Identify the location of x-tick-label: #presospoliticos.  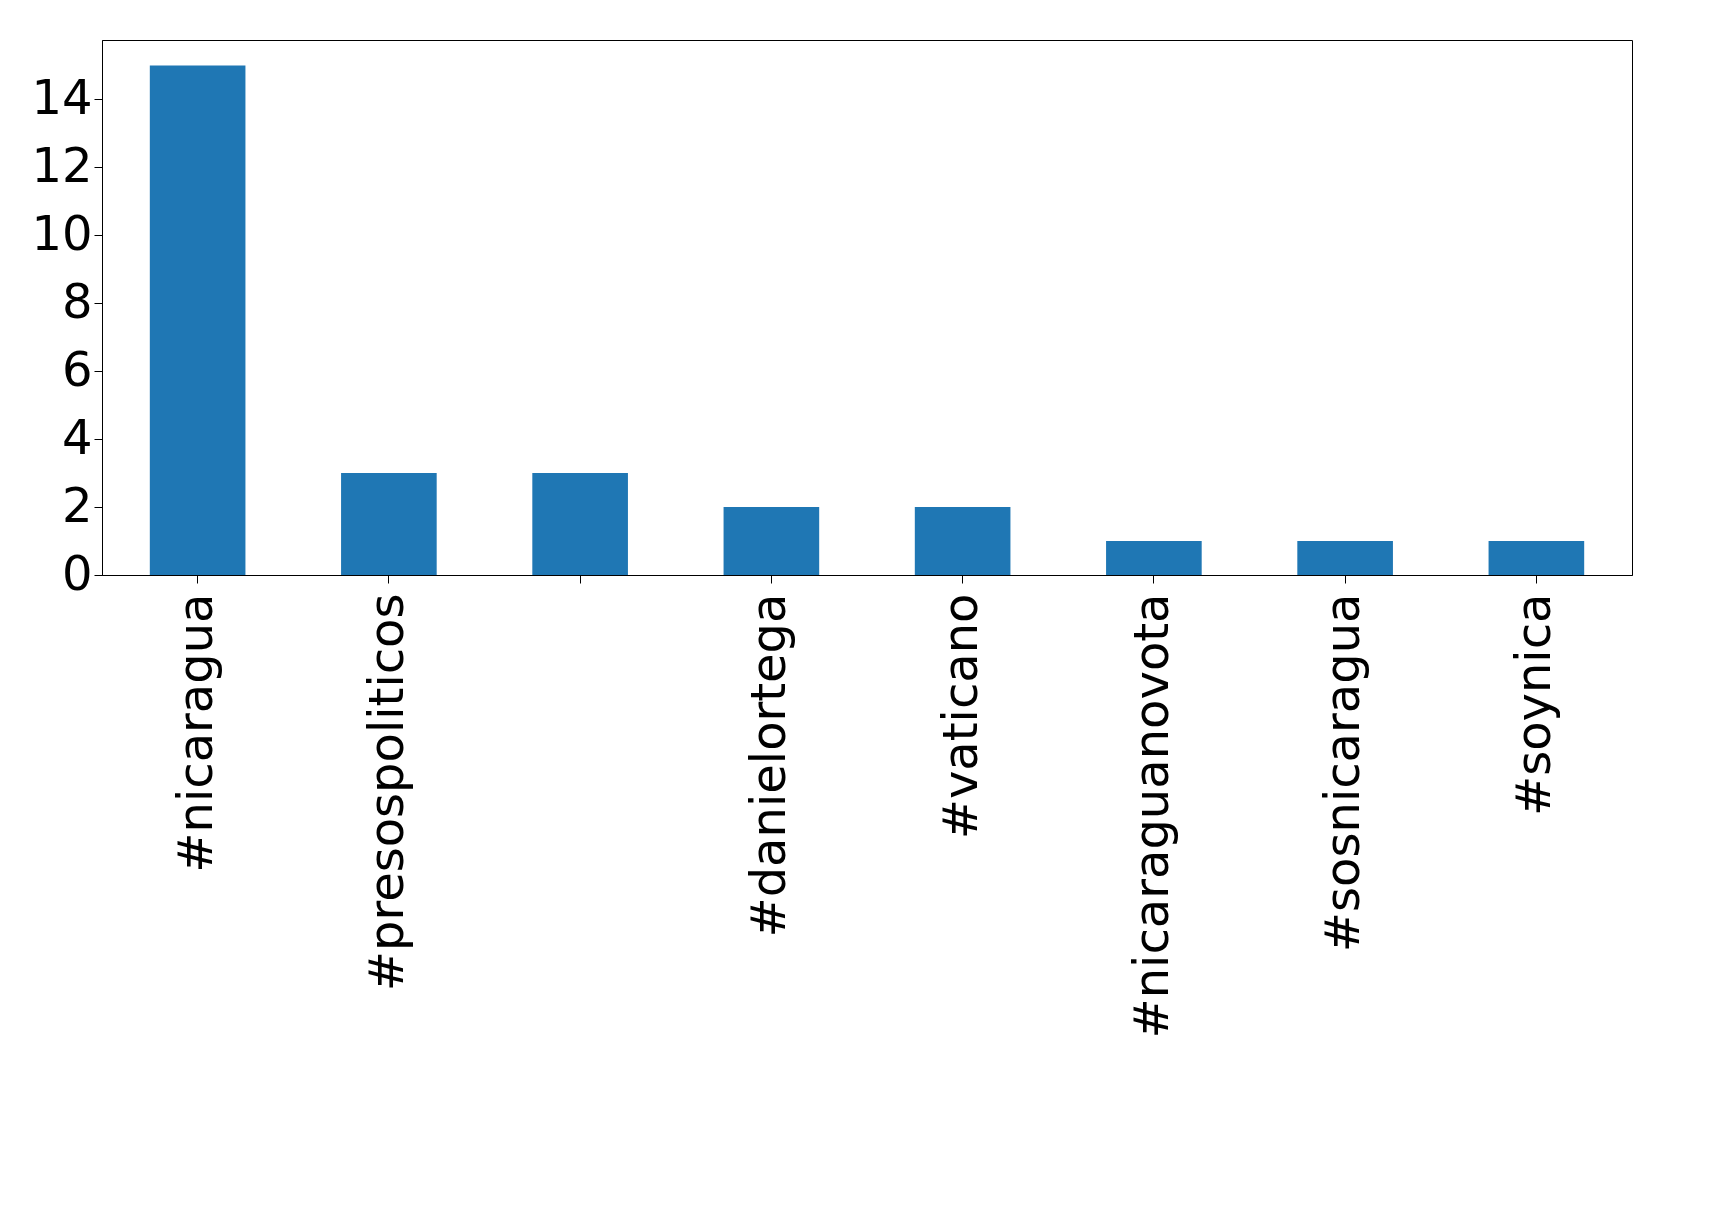
(385, 792).